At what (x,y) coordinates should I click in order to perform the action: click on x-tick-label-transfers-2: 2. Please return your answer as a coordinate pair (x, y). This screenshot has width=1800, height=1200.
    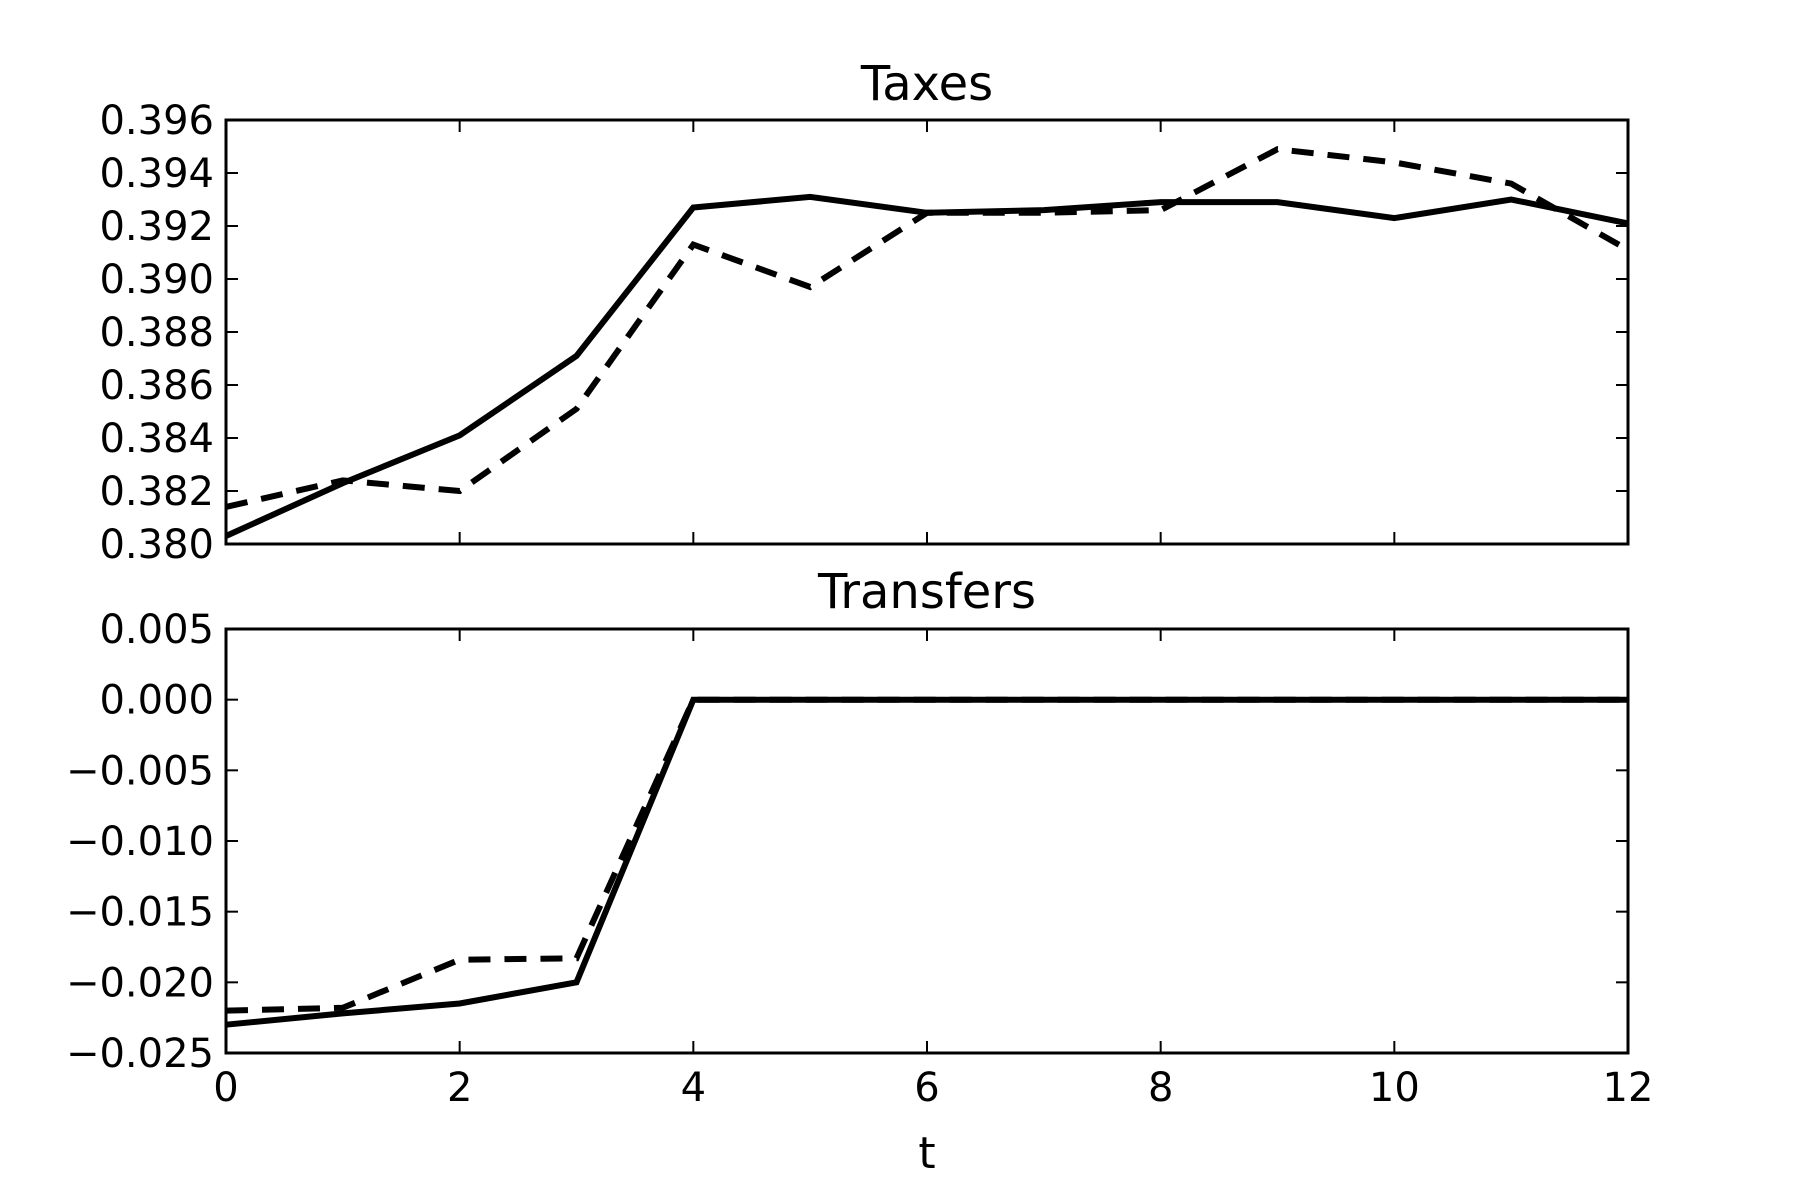
    Looking at the image, I should click on (459, 1088).